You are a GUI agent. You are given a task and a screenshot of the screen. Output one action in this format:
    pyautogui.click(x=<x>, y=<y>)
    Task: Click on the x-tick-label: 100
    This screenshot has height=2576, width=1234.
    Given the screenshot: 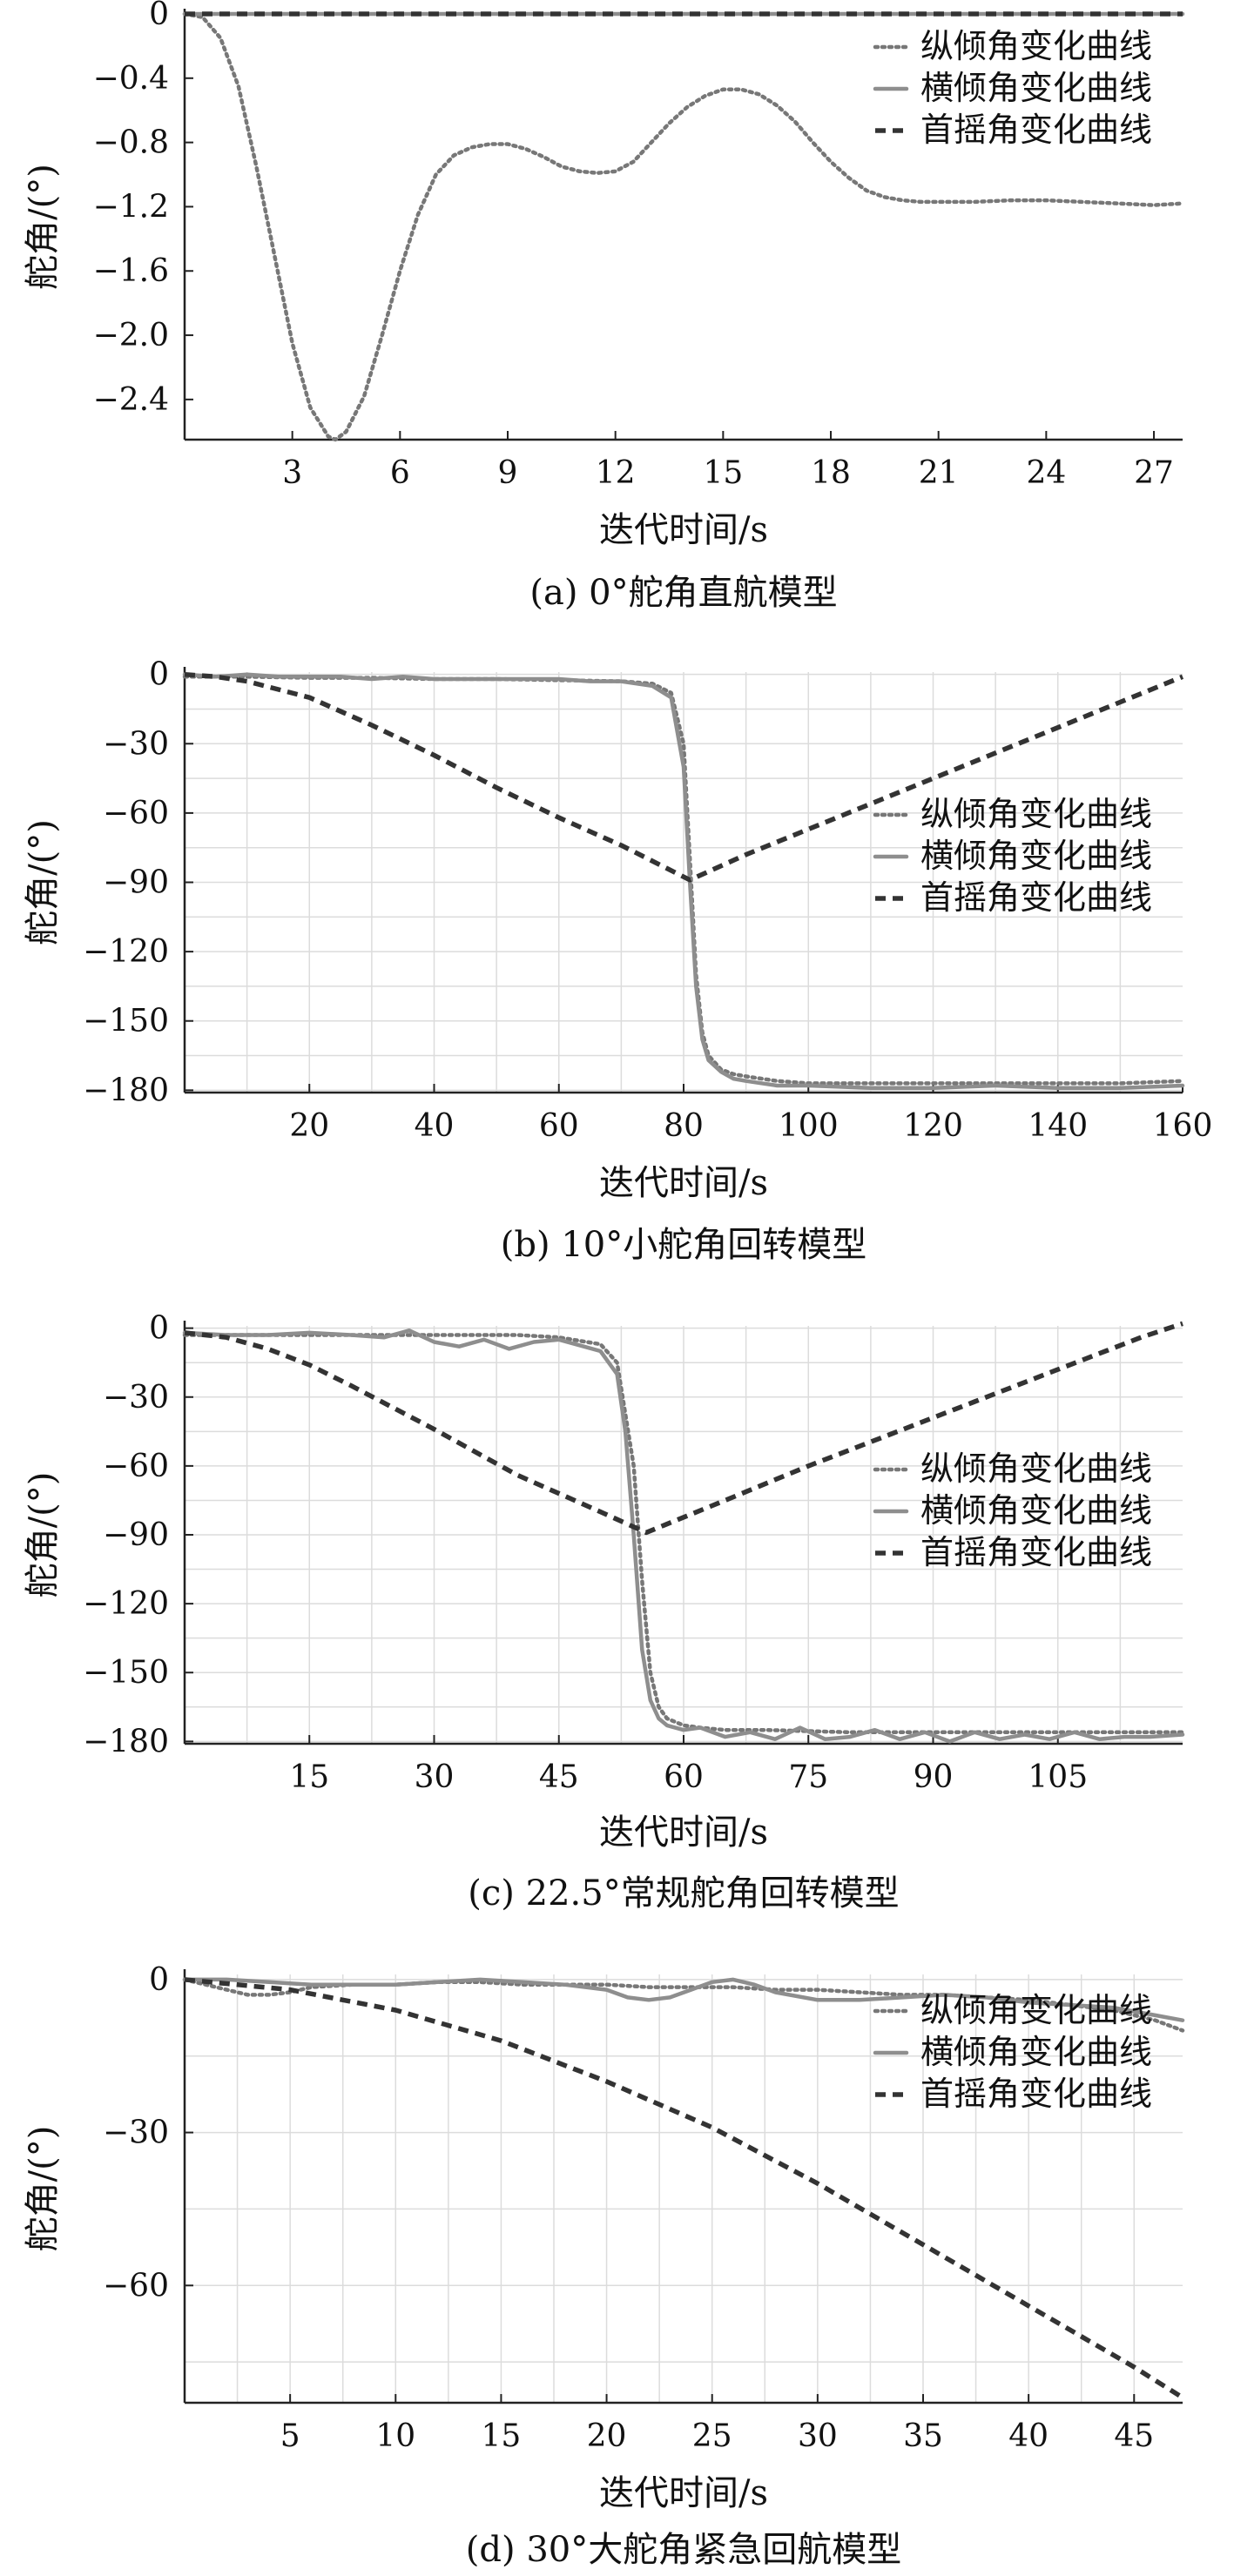 What is the action you would take?
    pyautogui.click(x=809, y=1126)
    